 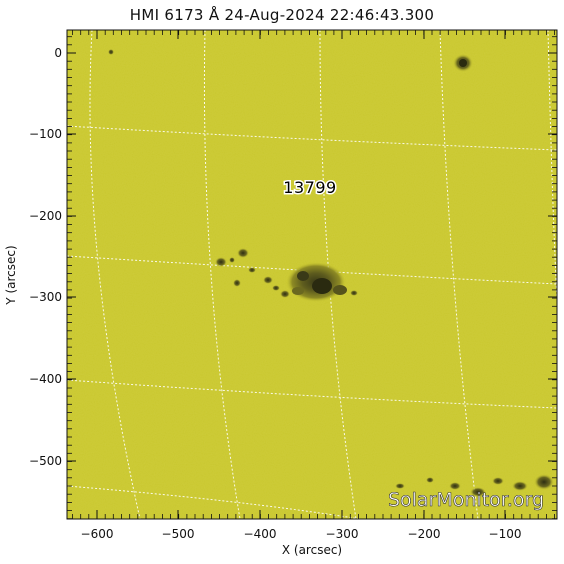 What do you see at coordinates (45, 297) in the screenshot?
I see `y-tick-label: −300` at bounding box center [45, 297].